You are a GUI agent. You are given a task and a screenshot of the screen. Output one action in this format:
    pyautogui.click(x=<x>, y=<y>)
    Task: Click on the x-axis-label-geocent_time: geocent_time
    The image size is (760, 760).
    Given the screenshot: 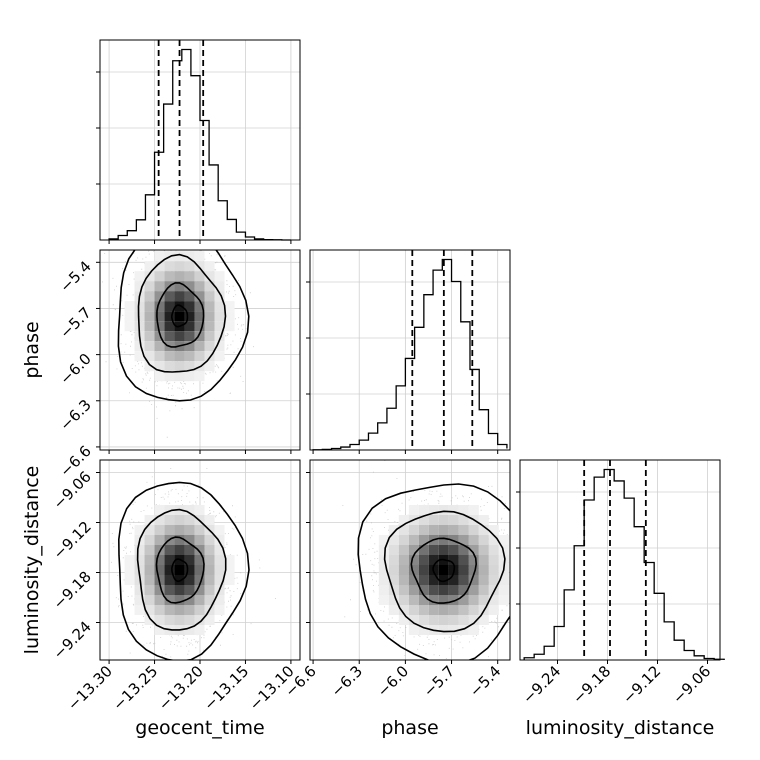 What is the action you would take?
    pyautogui.click(x=199, y=728)
    